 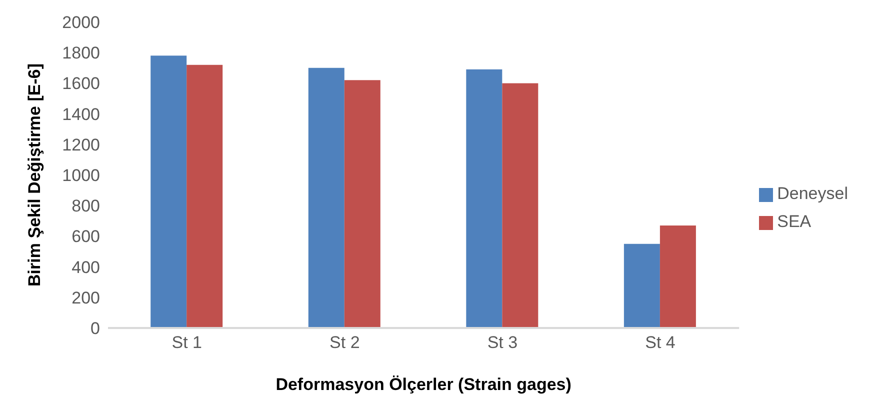 I want to click on y-tick-label: 1000, so click(x=81, y=176).